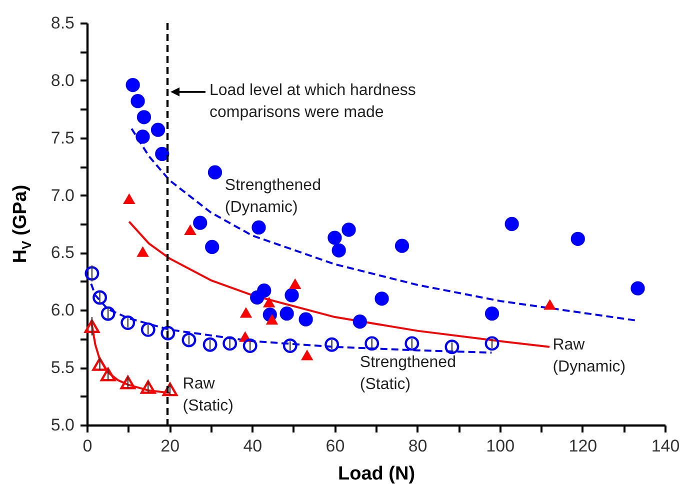 The height and width of the screenshot is (490, 683). Describe the element at coordinates (62, 138) in the screenshot. I see `y-tick-label: 7.5` at that location.